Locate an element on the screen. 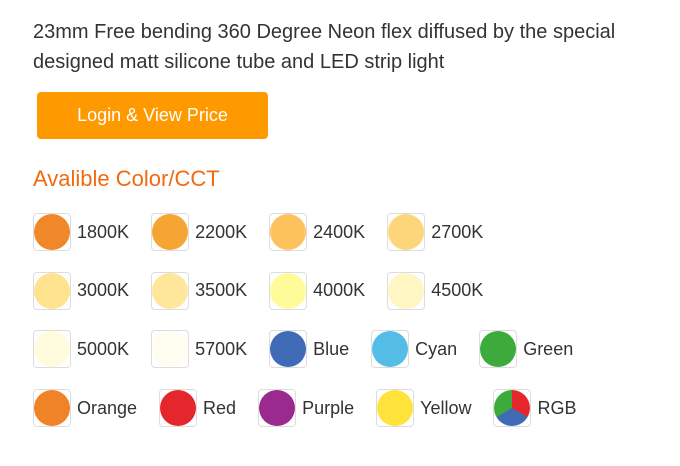 The image size is (680, 466). color-label: RGB is located at coordinates (557, 407).